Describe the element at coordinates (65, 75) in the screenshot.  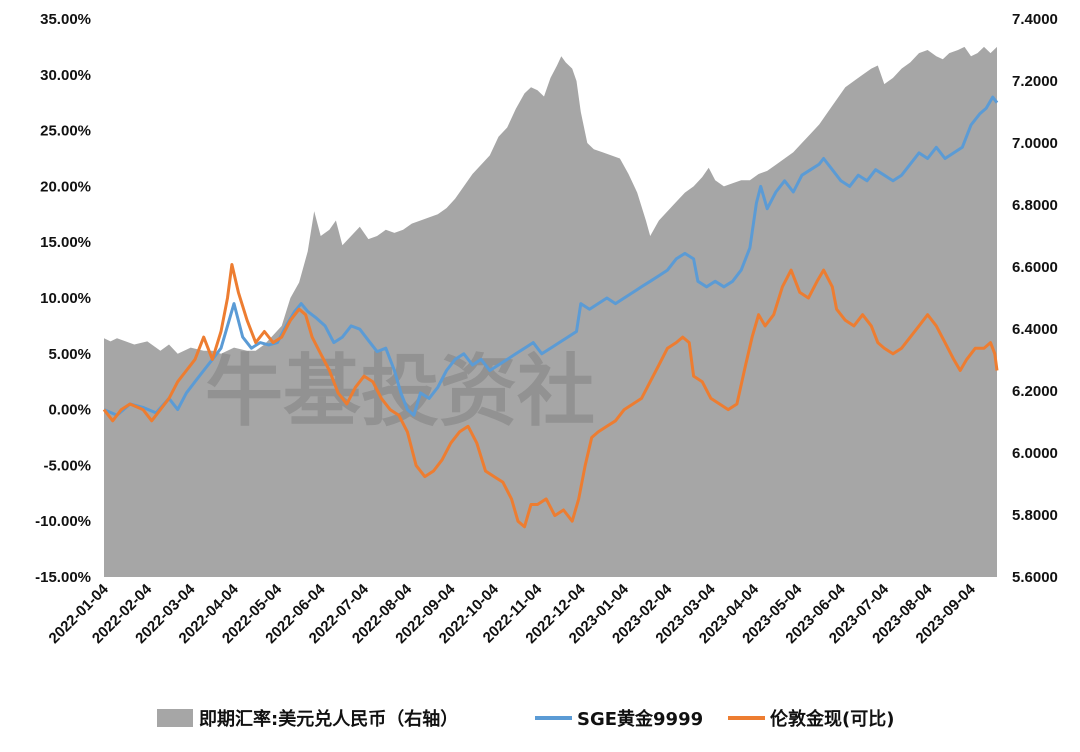
I see `left-y-tick-label: 30.00%` at that location.